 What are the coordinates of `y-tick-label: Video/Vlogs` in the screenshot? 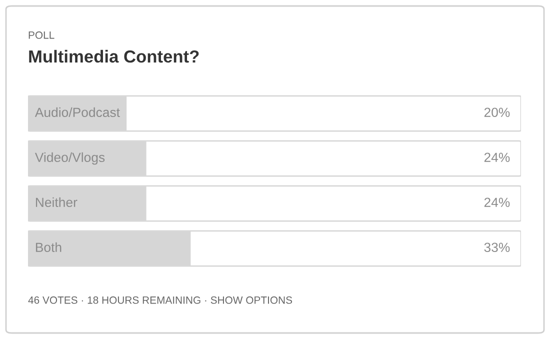 It's located at (69, 158).